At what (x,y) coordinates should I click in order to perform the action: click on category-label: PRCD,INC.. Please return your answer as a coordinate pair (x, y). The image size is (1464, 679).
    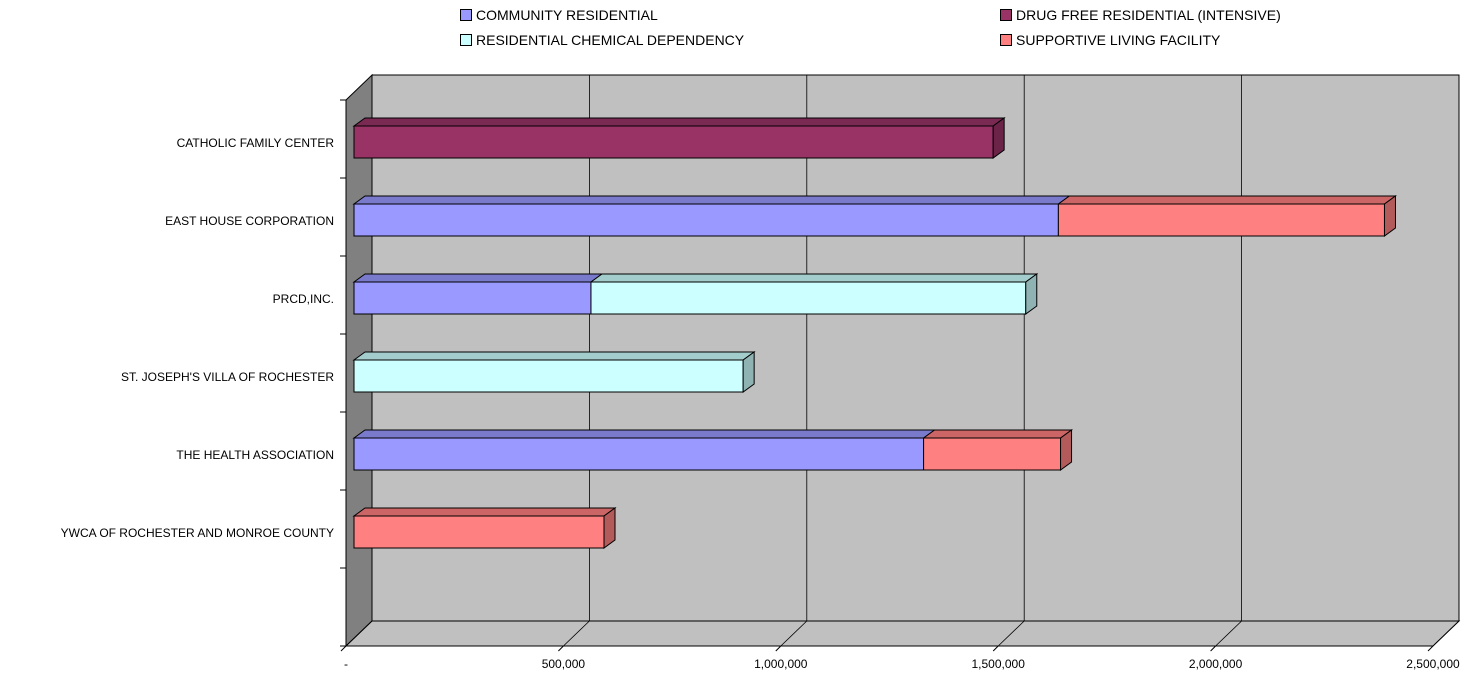
    Looking at the image, I should click on (303, 299).